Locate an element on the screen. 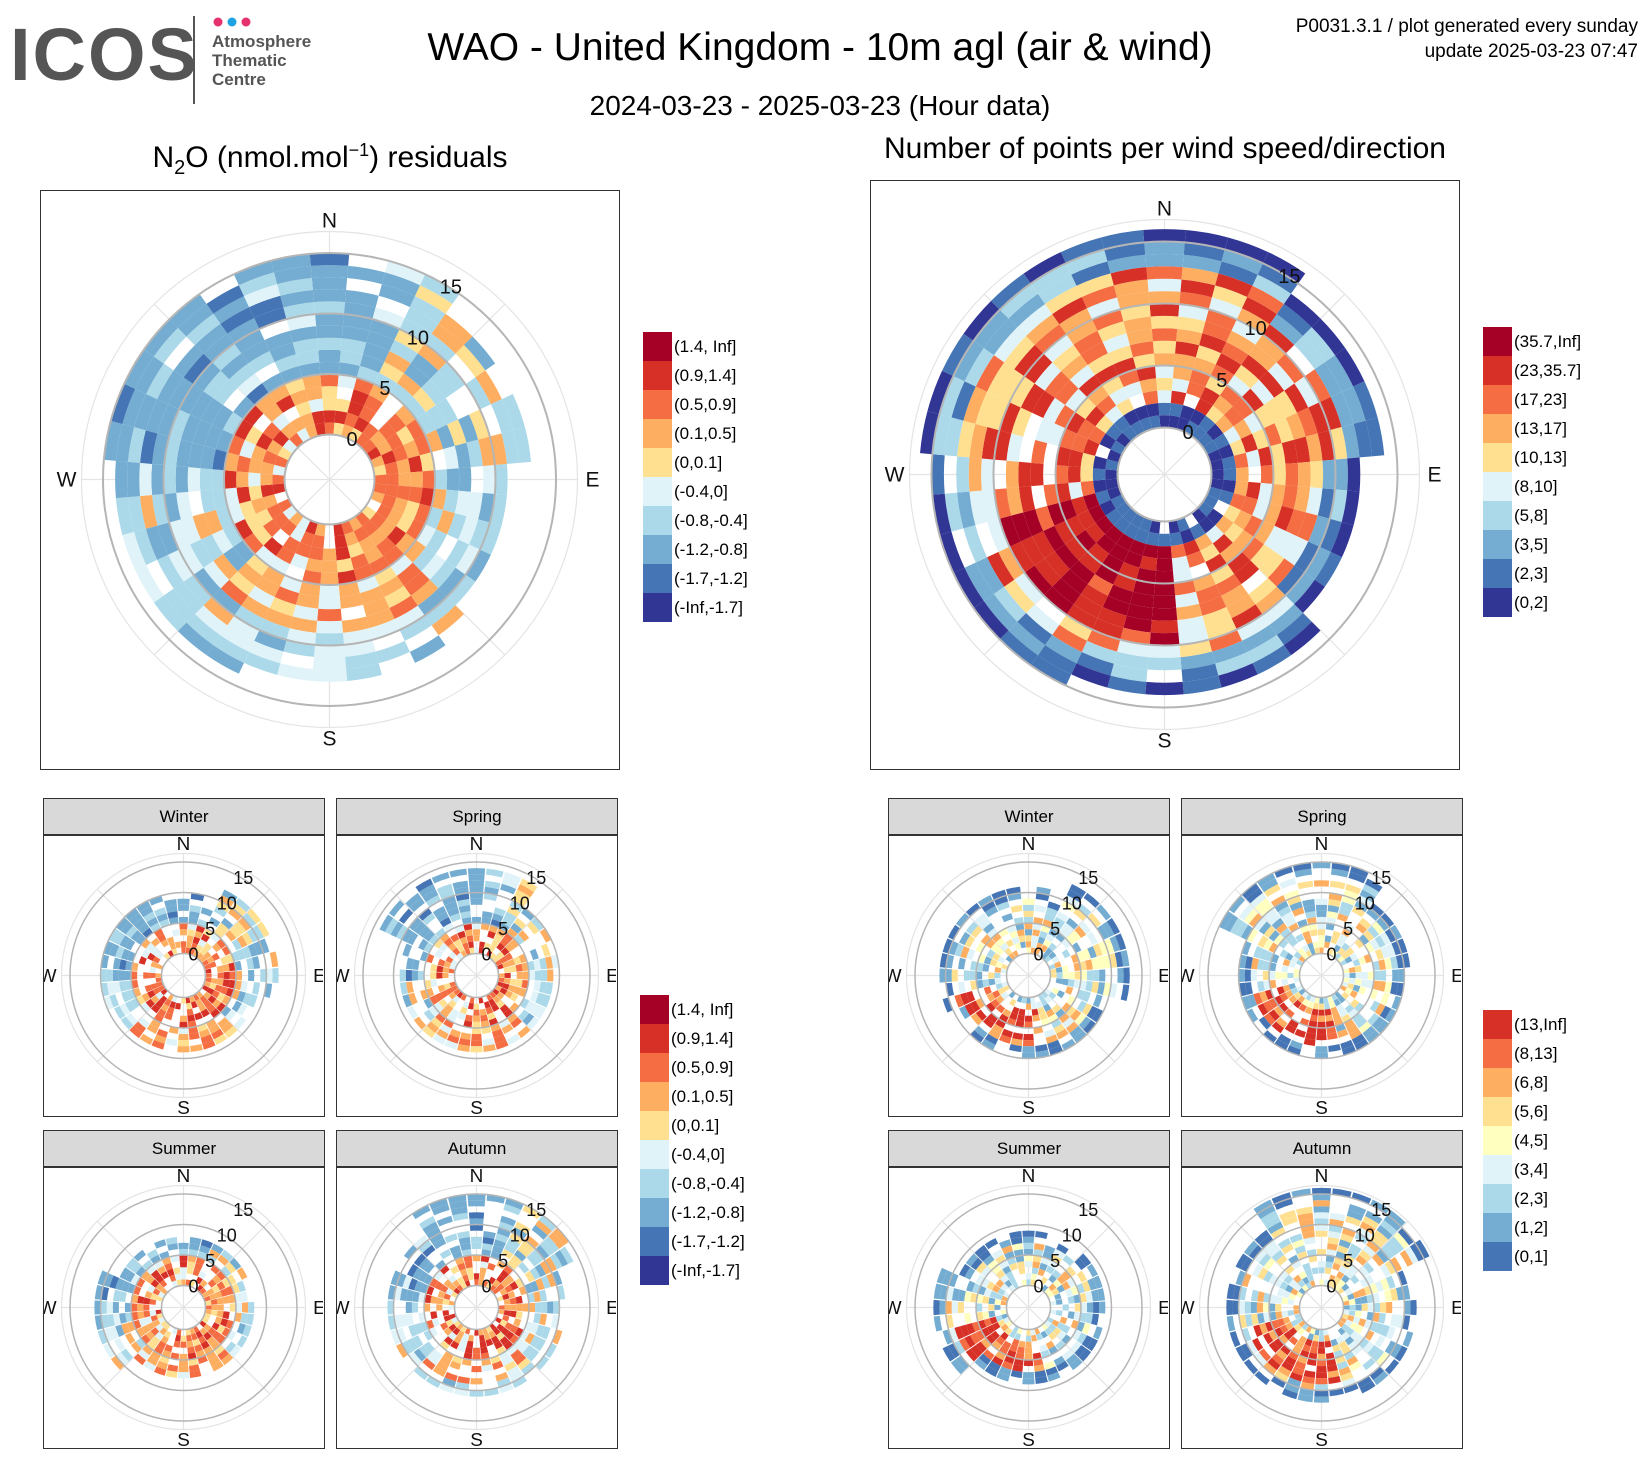  speed-tick-label: 15 is located at coordinates (1289, 277).